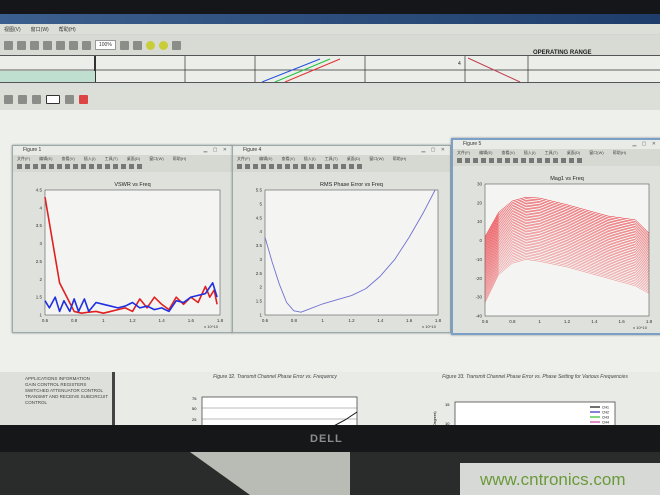 This screenshot has width=660, height=495. Describe the element at coordinates (53, 99) in the screenshot. I see `pen-tool-icon` at that location.